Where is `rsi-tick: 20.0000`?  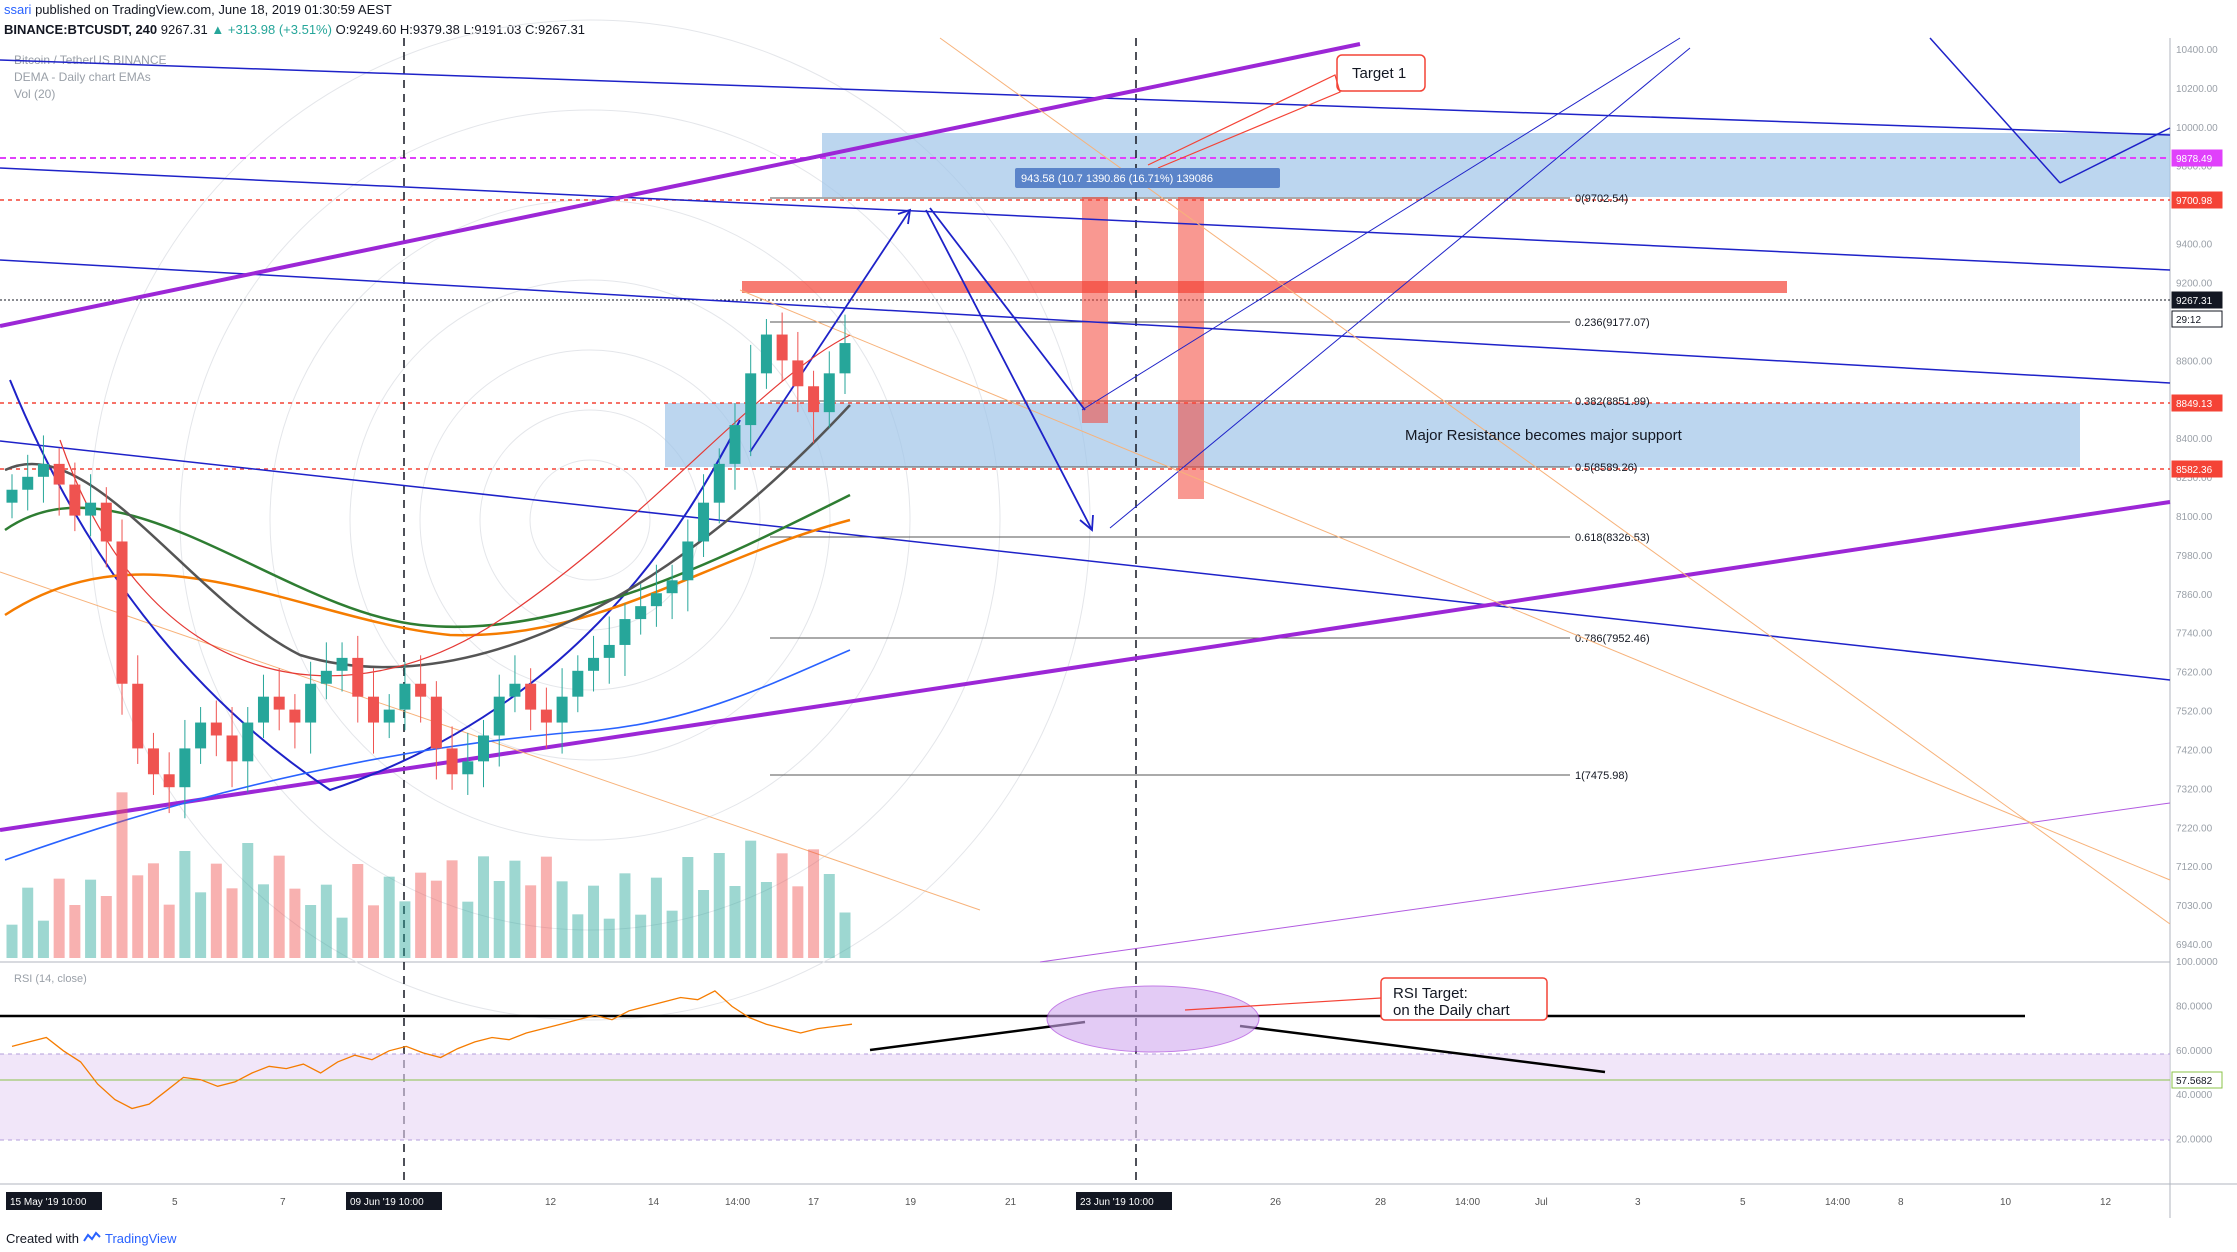
rsi-tick: 20.0000 is located at coordinates (2194, 1140).